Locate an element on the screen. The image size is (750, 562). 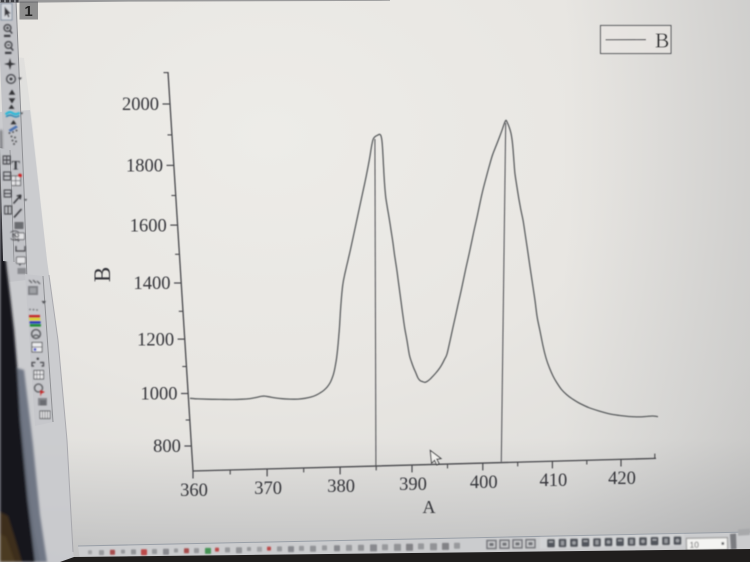
svg-text: 390 is located at coordinates (413, 485).